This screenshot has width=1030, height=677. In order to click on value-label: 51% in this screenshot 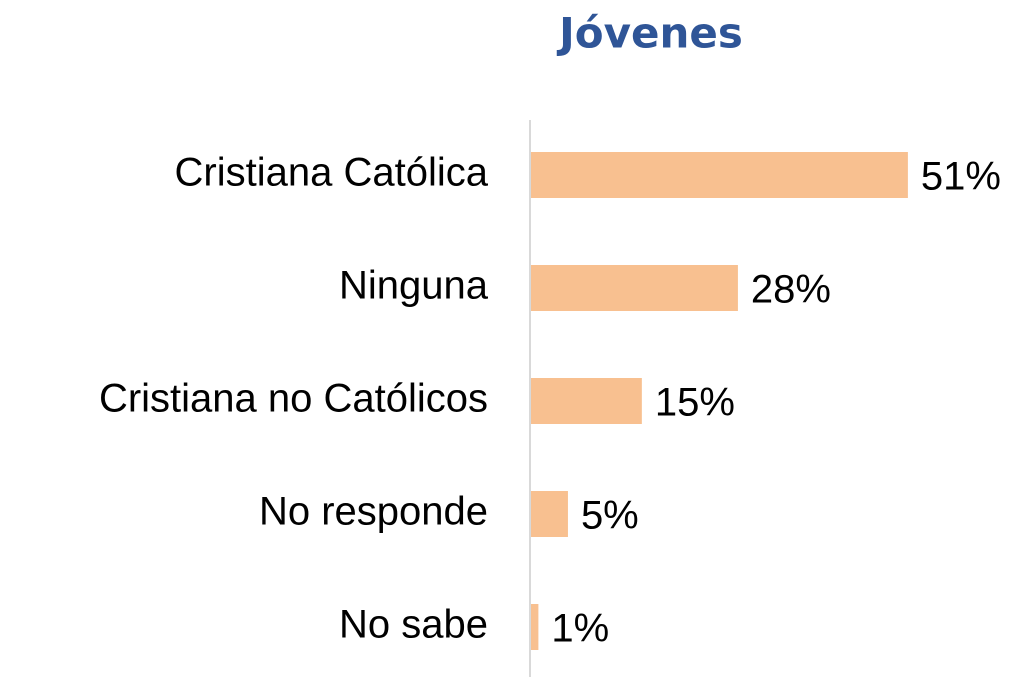, I will do `click(961, 177)`.